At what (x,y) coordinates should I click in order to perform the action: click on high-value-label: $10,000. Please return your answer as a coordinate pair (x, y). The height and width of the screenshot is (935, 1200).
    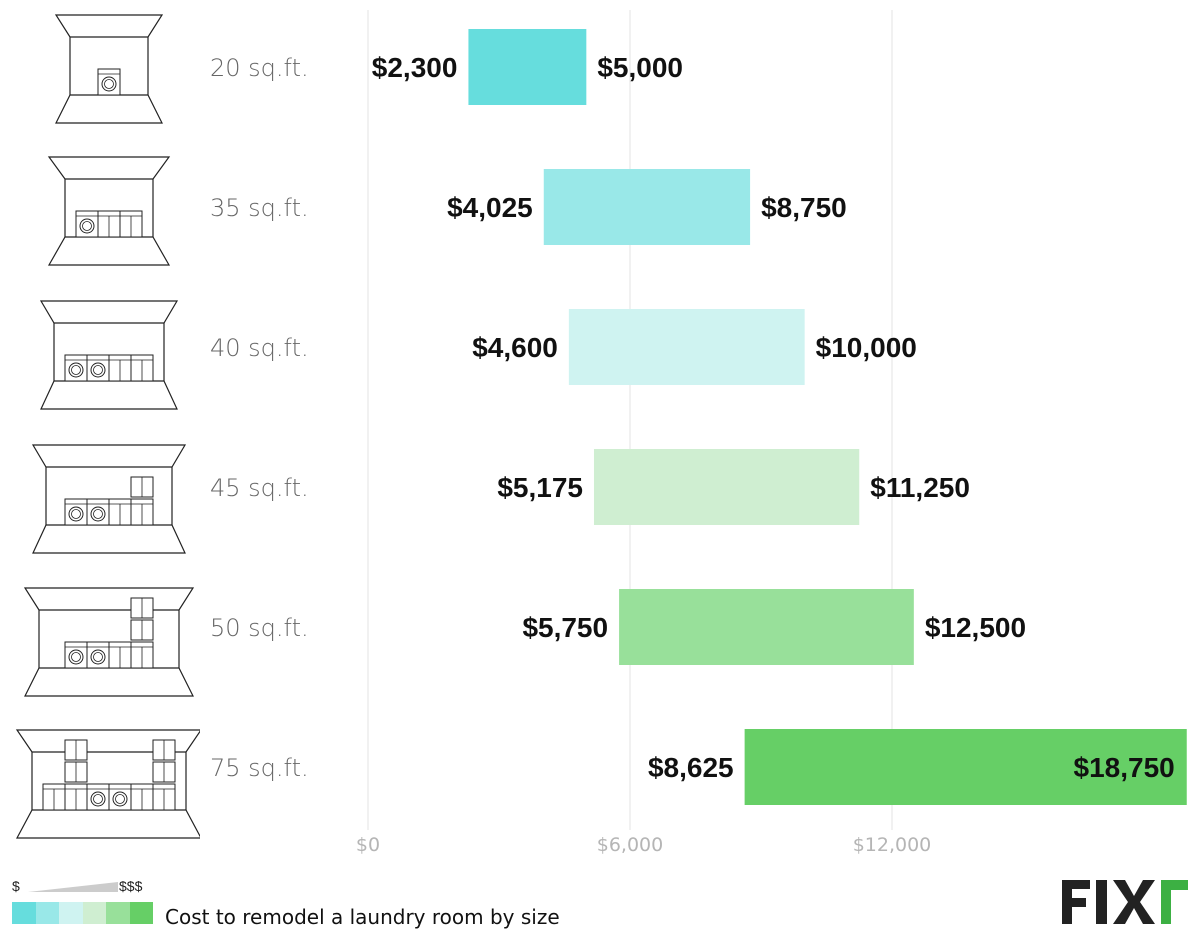
    Looking at the image, I should click on (866, 347).